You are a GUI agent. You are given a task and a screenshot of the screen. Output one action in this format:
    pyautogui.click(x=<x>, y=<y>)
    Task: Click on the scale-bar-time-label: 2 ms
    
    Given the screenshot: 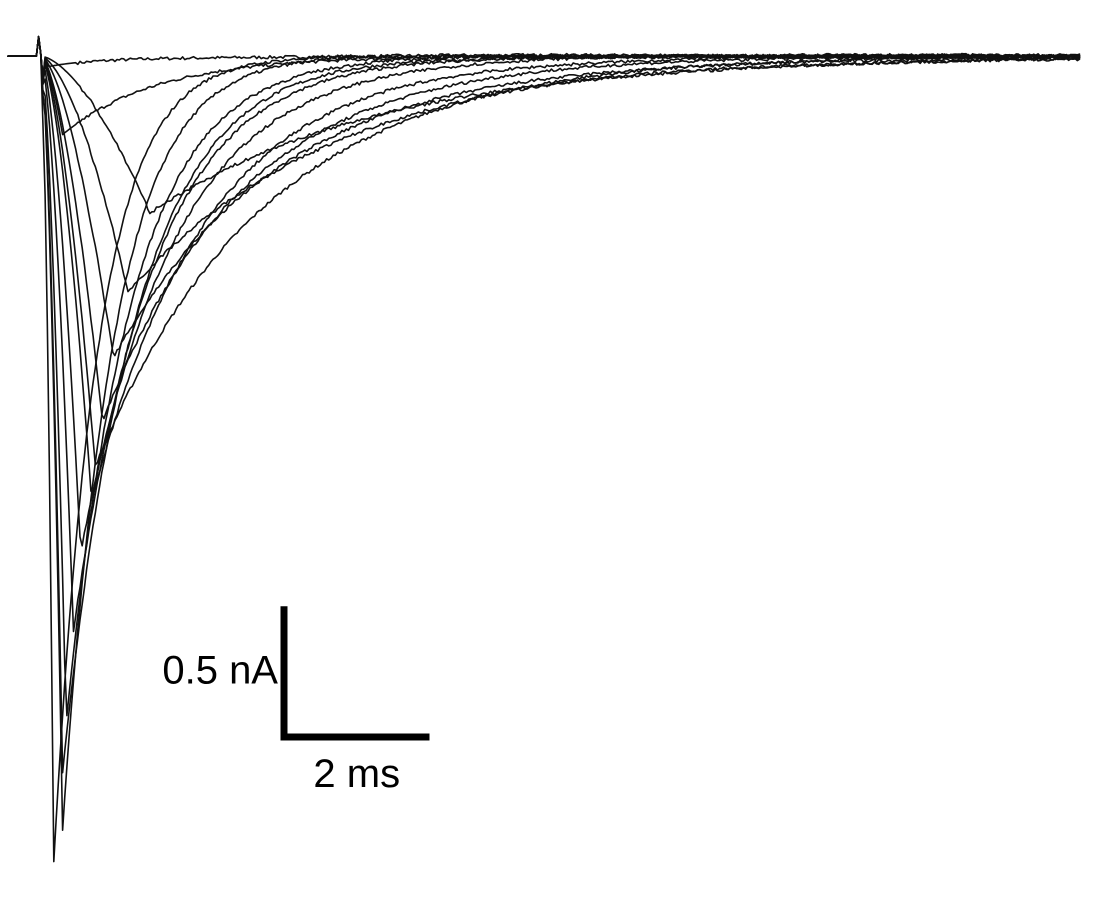 What is the action you would take?
    pyautogui.click(x=356, y=774)
    